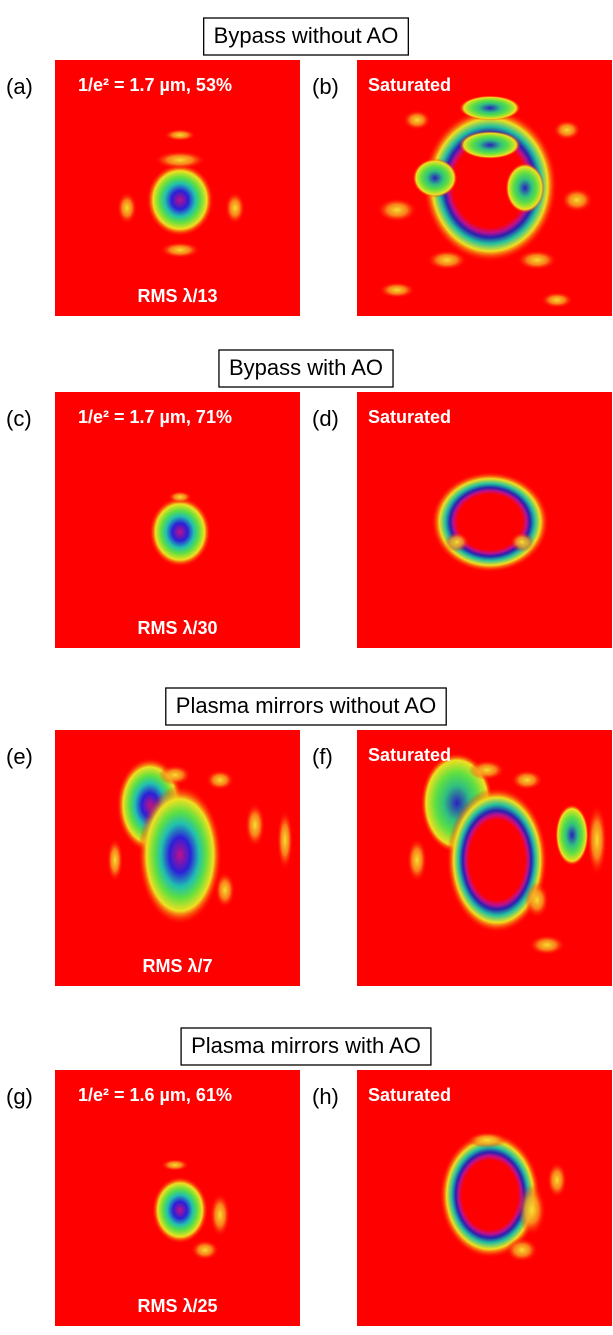  I want to click on spot-annotation: 1/e² = 1.6 µm, 61%, so click(155, 1095).